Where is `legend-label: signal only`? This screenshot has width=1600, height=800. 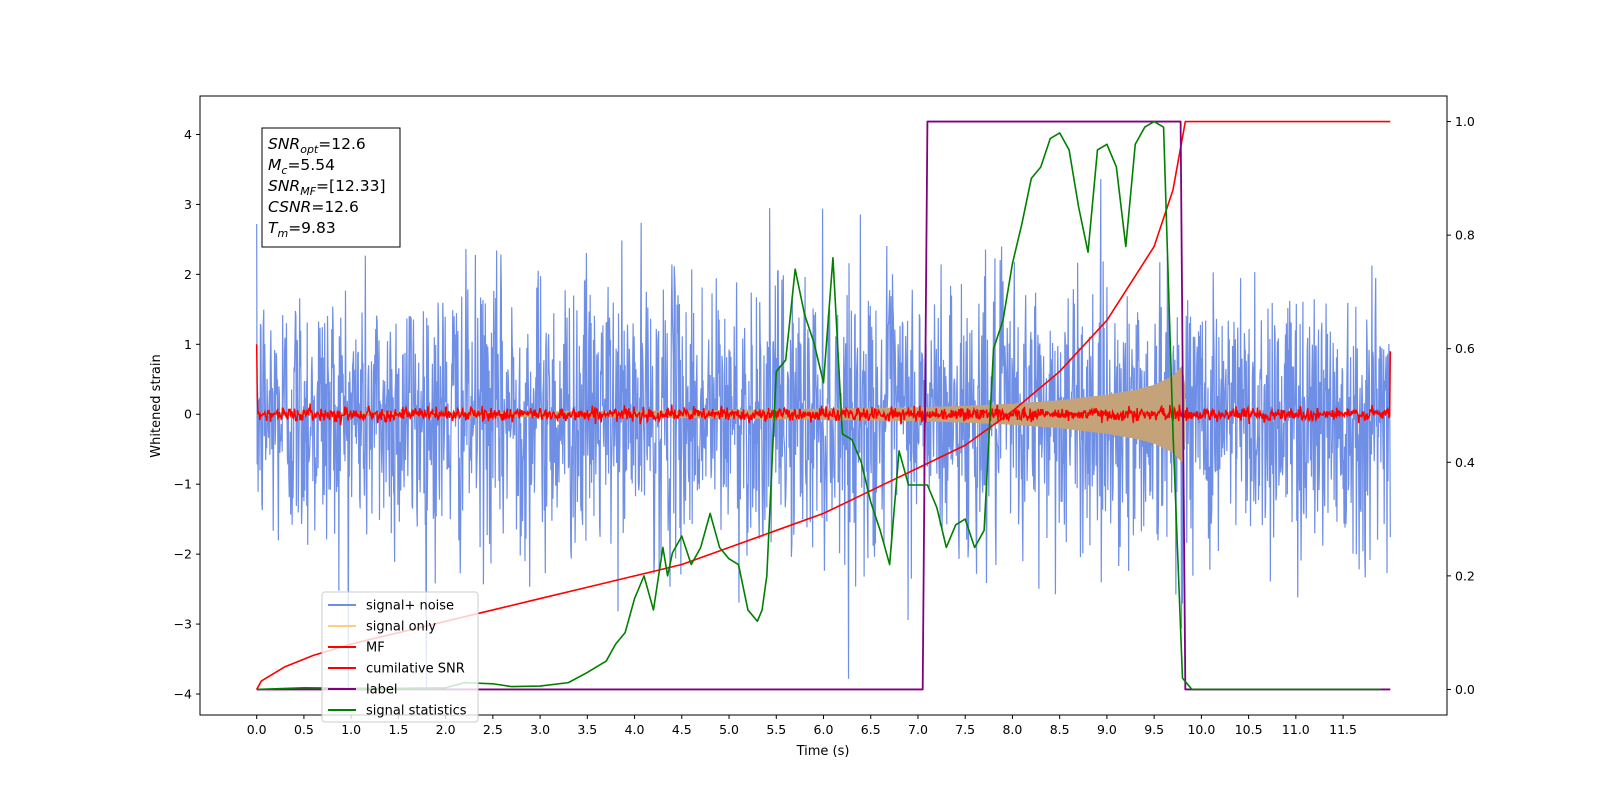
legend-label: signal only is located at coordinates (401, 627).